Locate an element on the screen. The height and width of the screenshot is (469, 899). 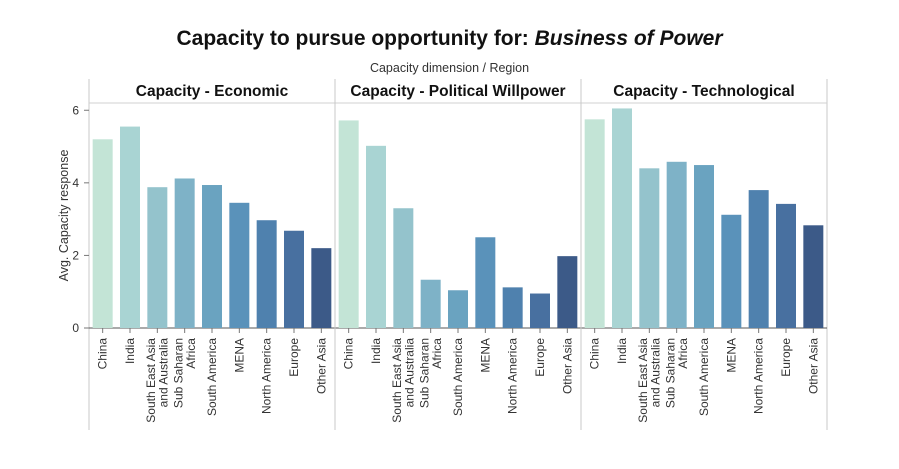
column-header: Capacity dimension / Region is located at coordinates (449, 68).